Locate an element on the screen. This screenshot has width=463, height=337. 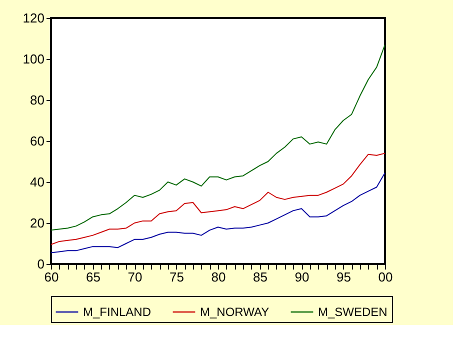
x-tick-label: 00 is located at coordinates (385, 277).